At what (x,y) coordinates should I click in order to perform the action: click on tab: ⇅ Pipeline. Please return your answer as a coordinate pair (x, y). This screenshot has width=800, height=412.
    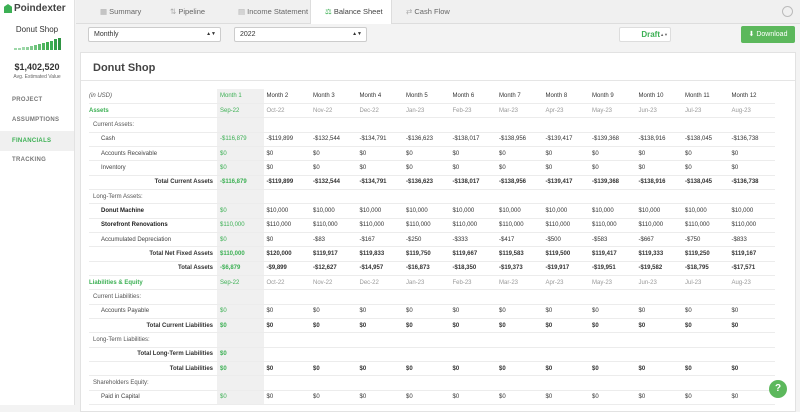
    Looking at the image, I should click on (188, 11).